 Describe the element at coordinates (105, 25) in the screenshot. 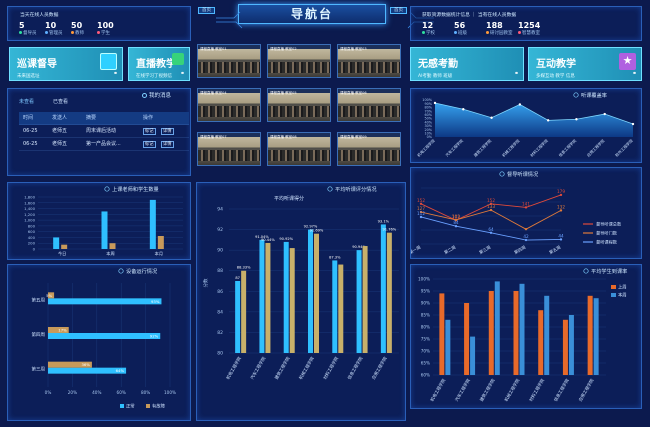

I see `stat-value: 100` at that location.